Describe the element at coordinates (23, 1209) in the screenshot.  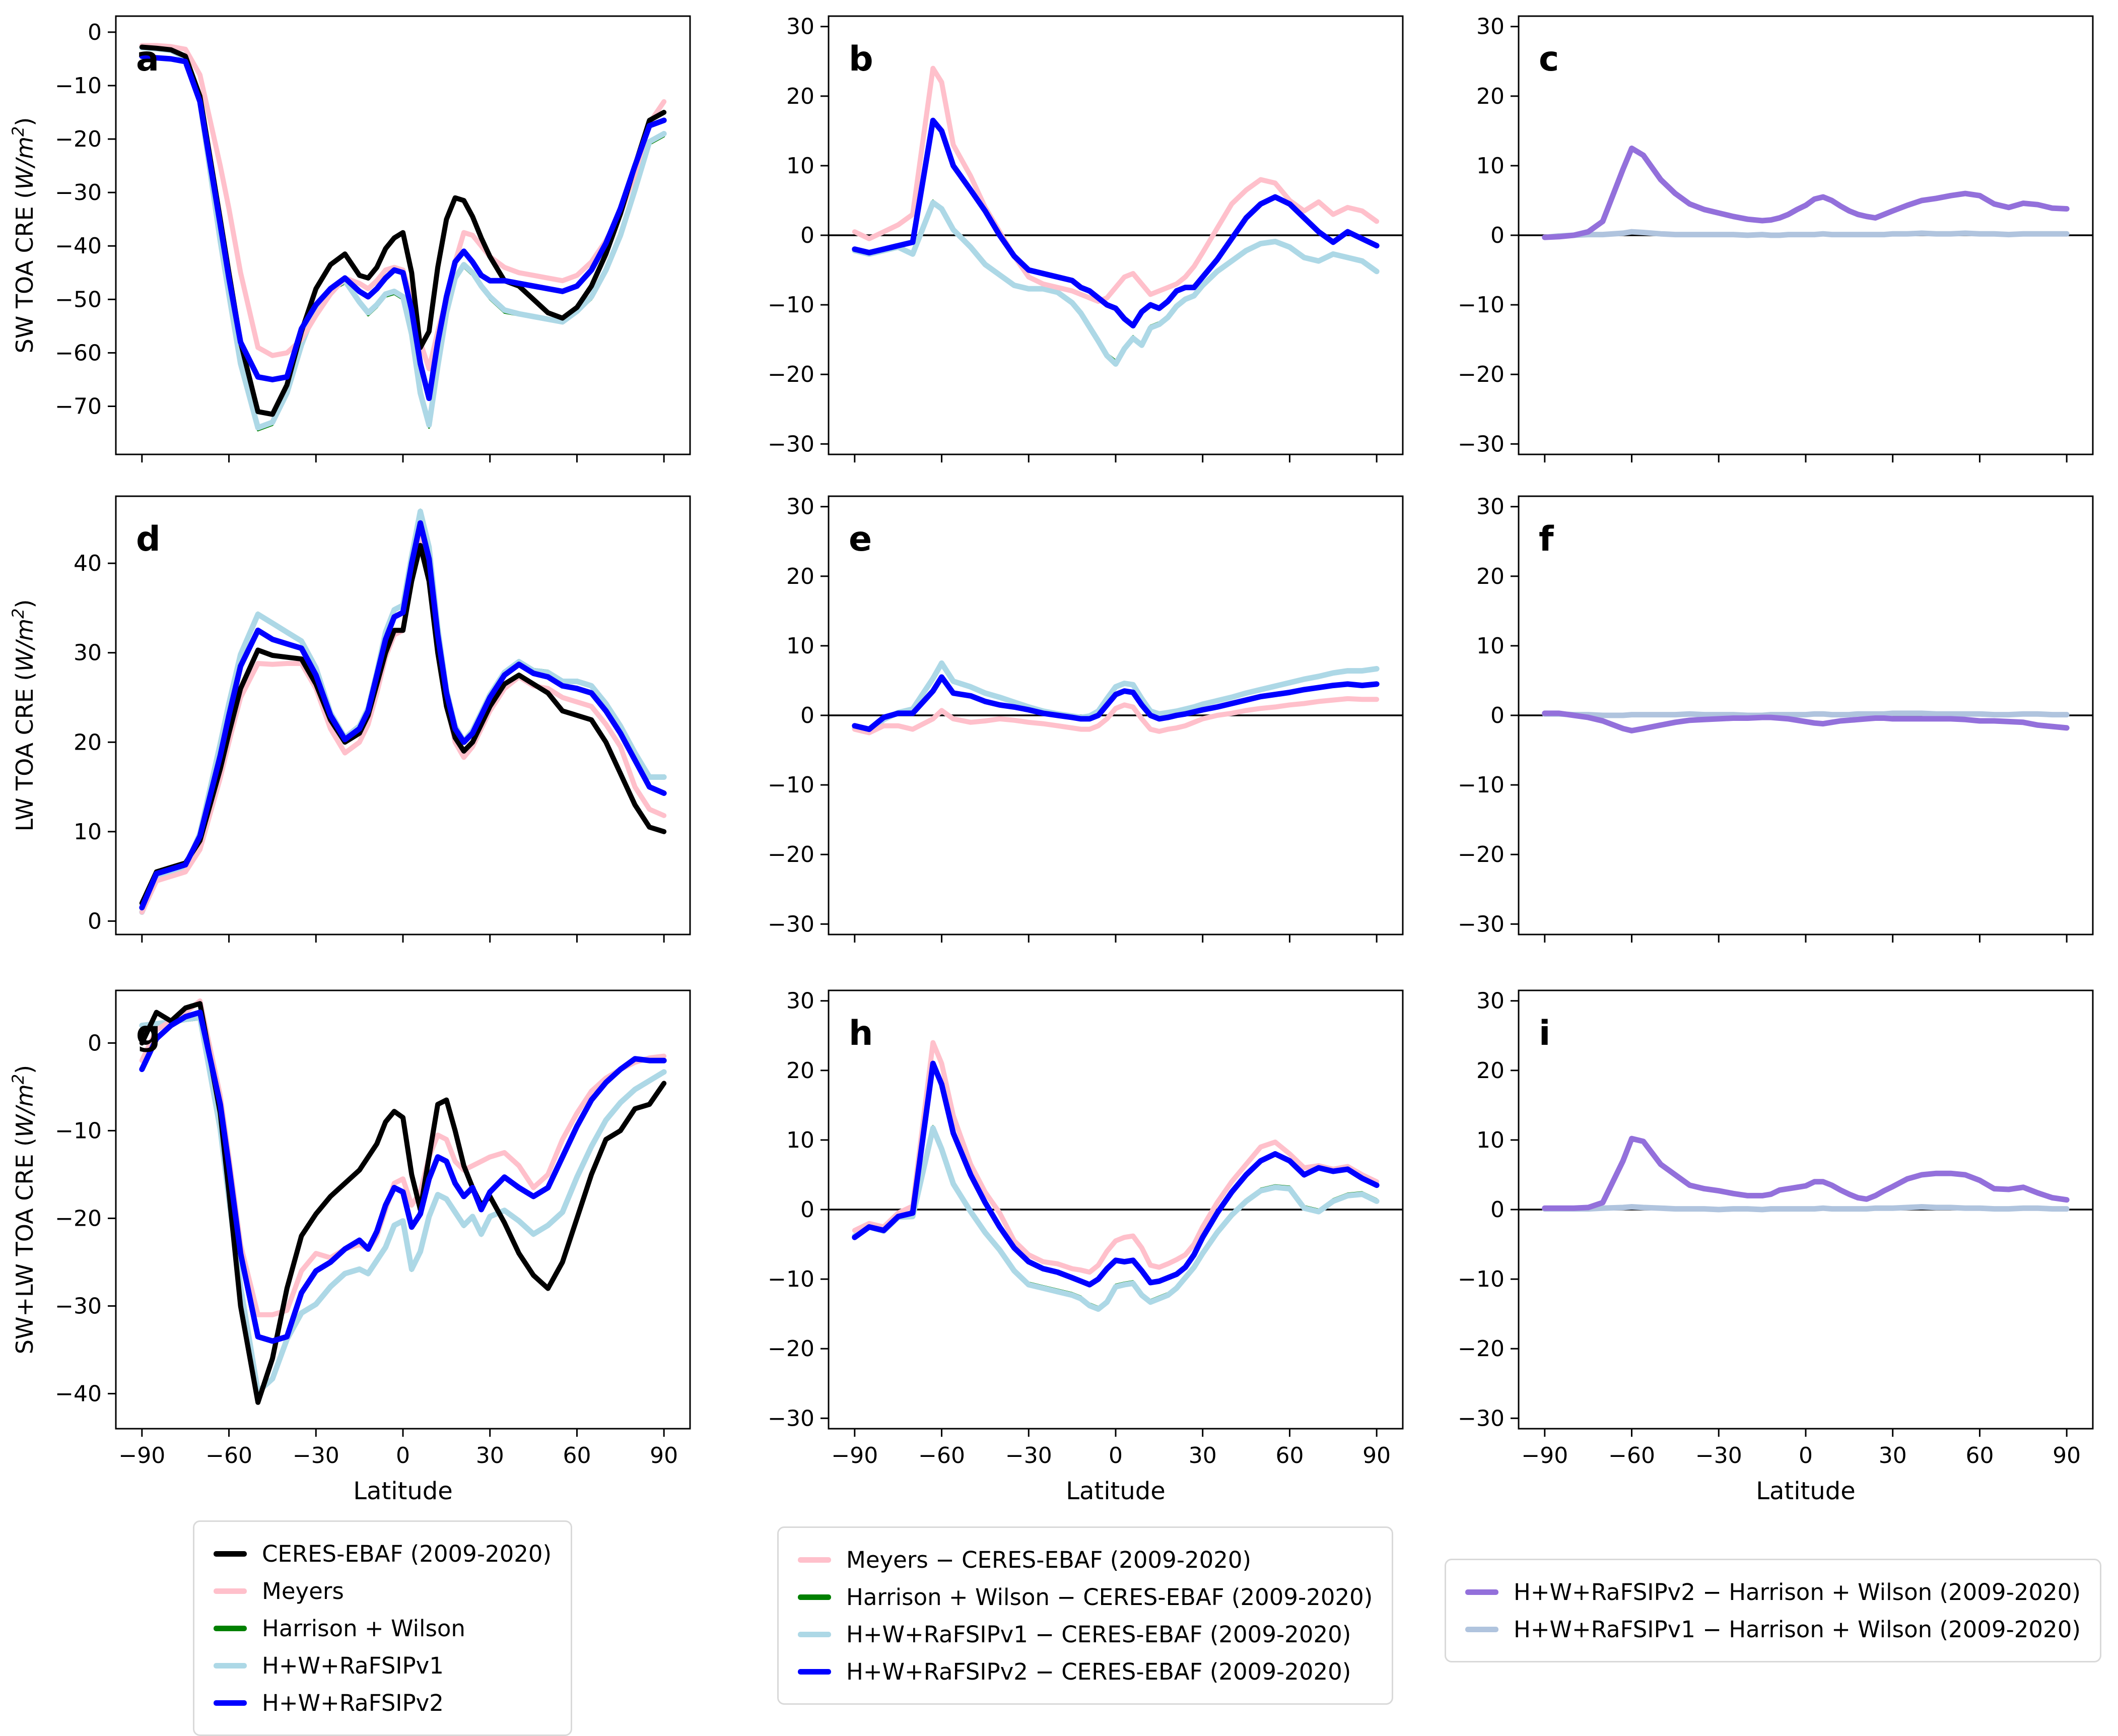
I see `y-axis-label: SW+LW TOA CRE (W/m2)` at that location.